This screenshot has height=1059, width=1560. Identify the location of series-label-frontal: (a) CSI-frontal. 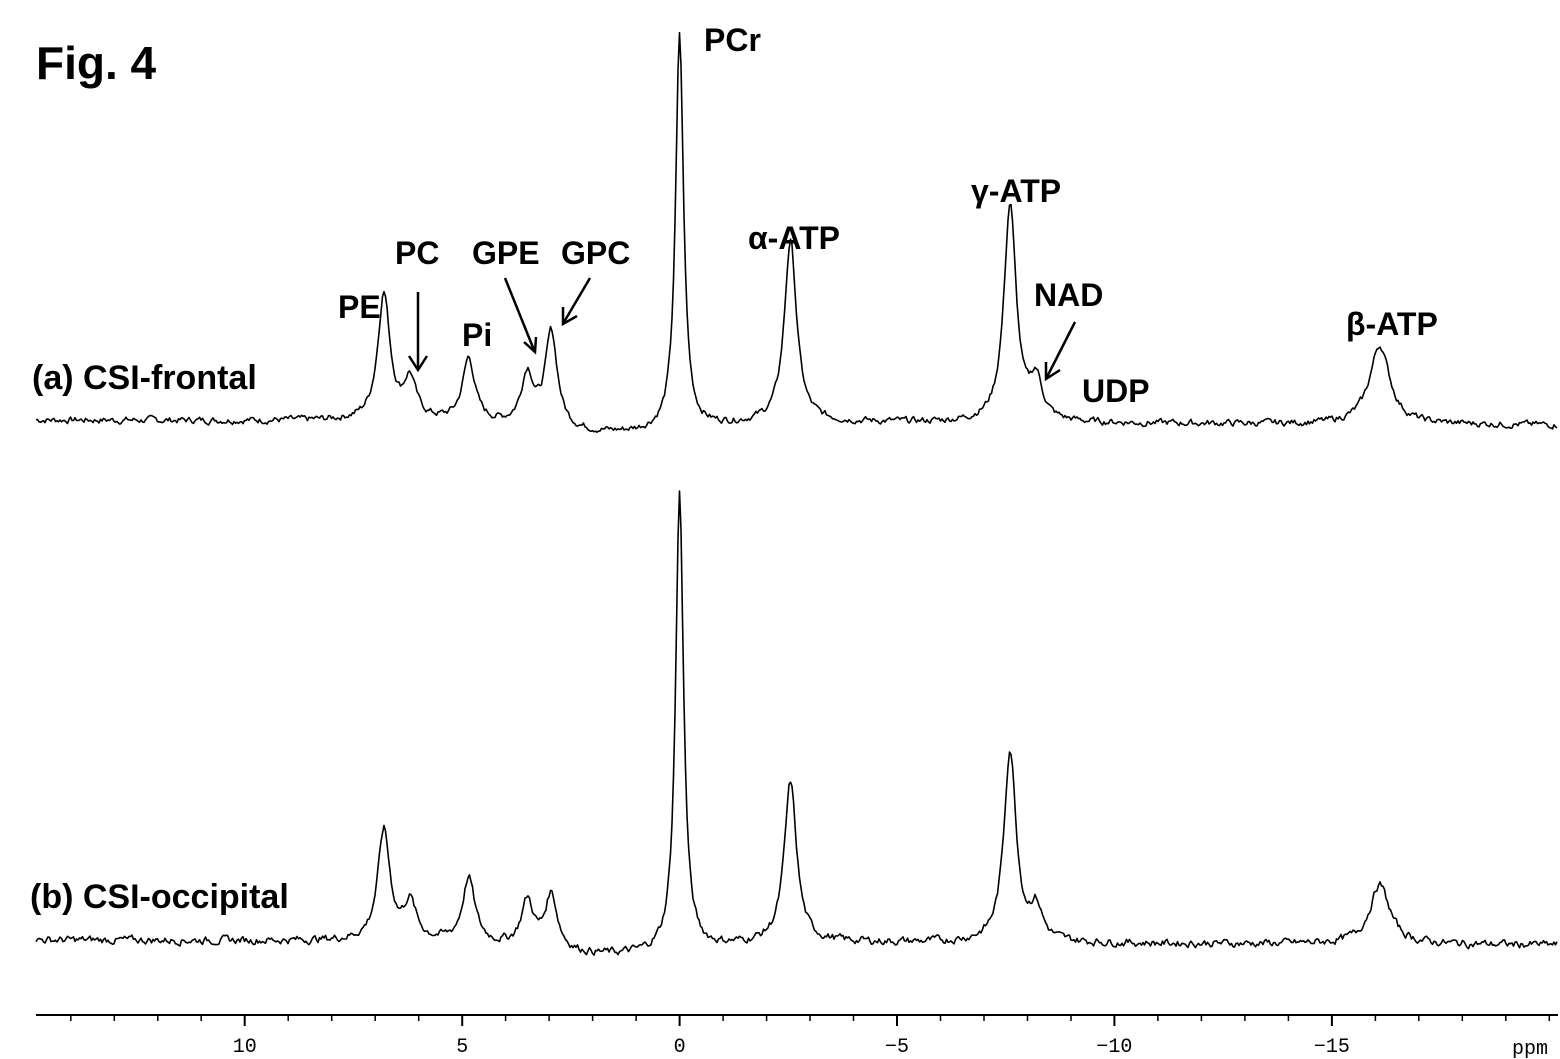
(144, 378).